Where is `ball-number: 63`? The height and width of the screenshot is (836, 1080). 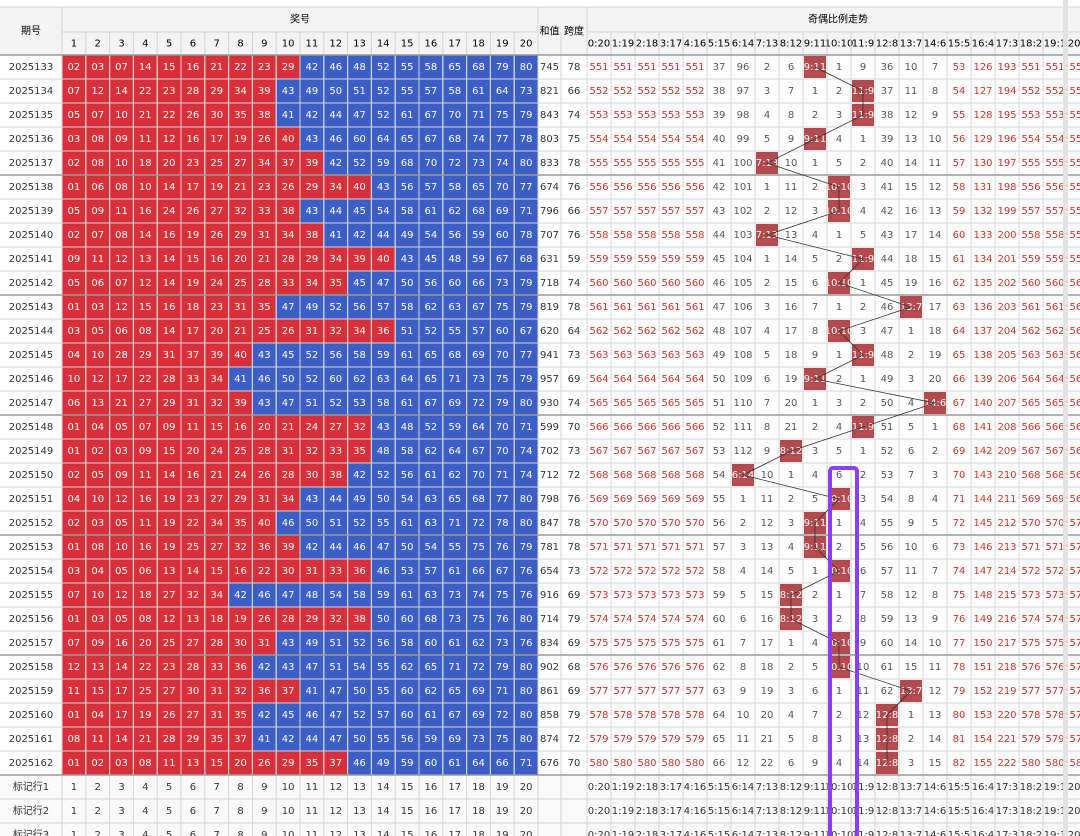 ball-number: 63 is located at coordinates (431, 499).